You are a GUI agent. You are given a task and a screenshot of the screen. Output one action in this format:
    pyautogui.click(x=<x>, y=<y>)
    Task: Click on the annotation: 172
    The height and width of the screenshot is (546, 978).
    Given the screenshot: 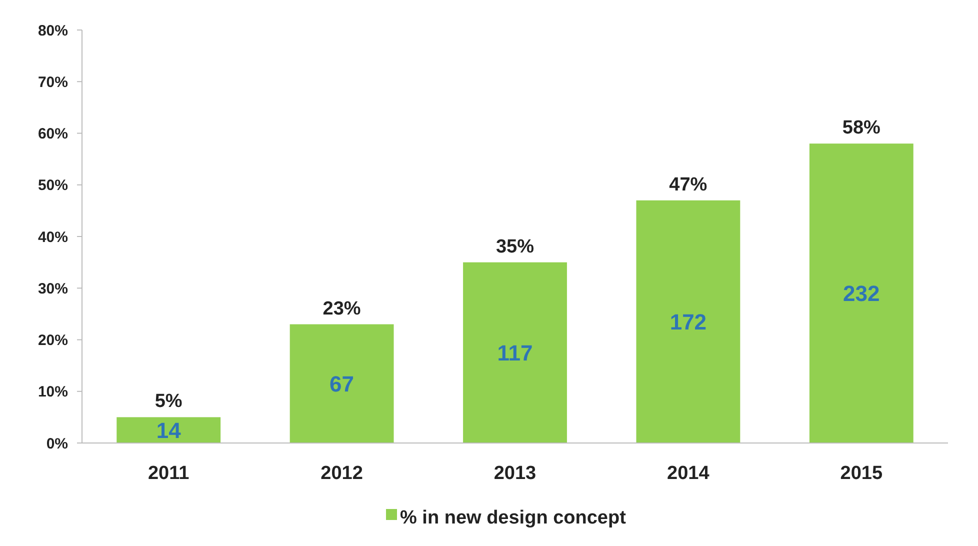 What is the action you would take?
    pyautogui.click(x=688, y=321)
    